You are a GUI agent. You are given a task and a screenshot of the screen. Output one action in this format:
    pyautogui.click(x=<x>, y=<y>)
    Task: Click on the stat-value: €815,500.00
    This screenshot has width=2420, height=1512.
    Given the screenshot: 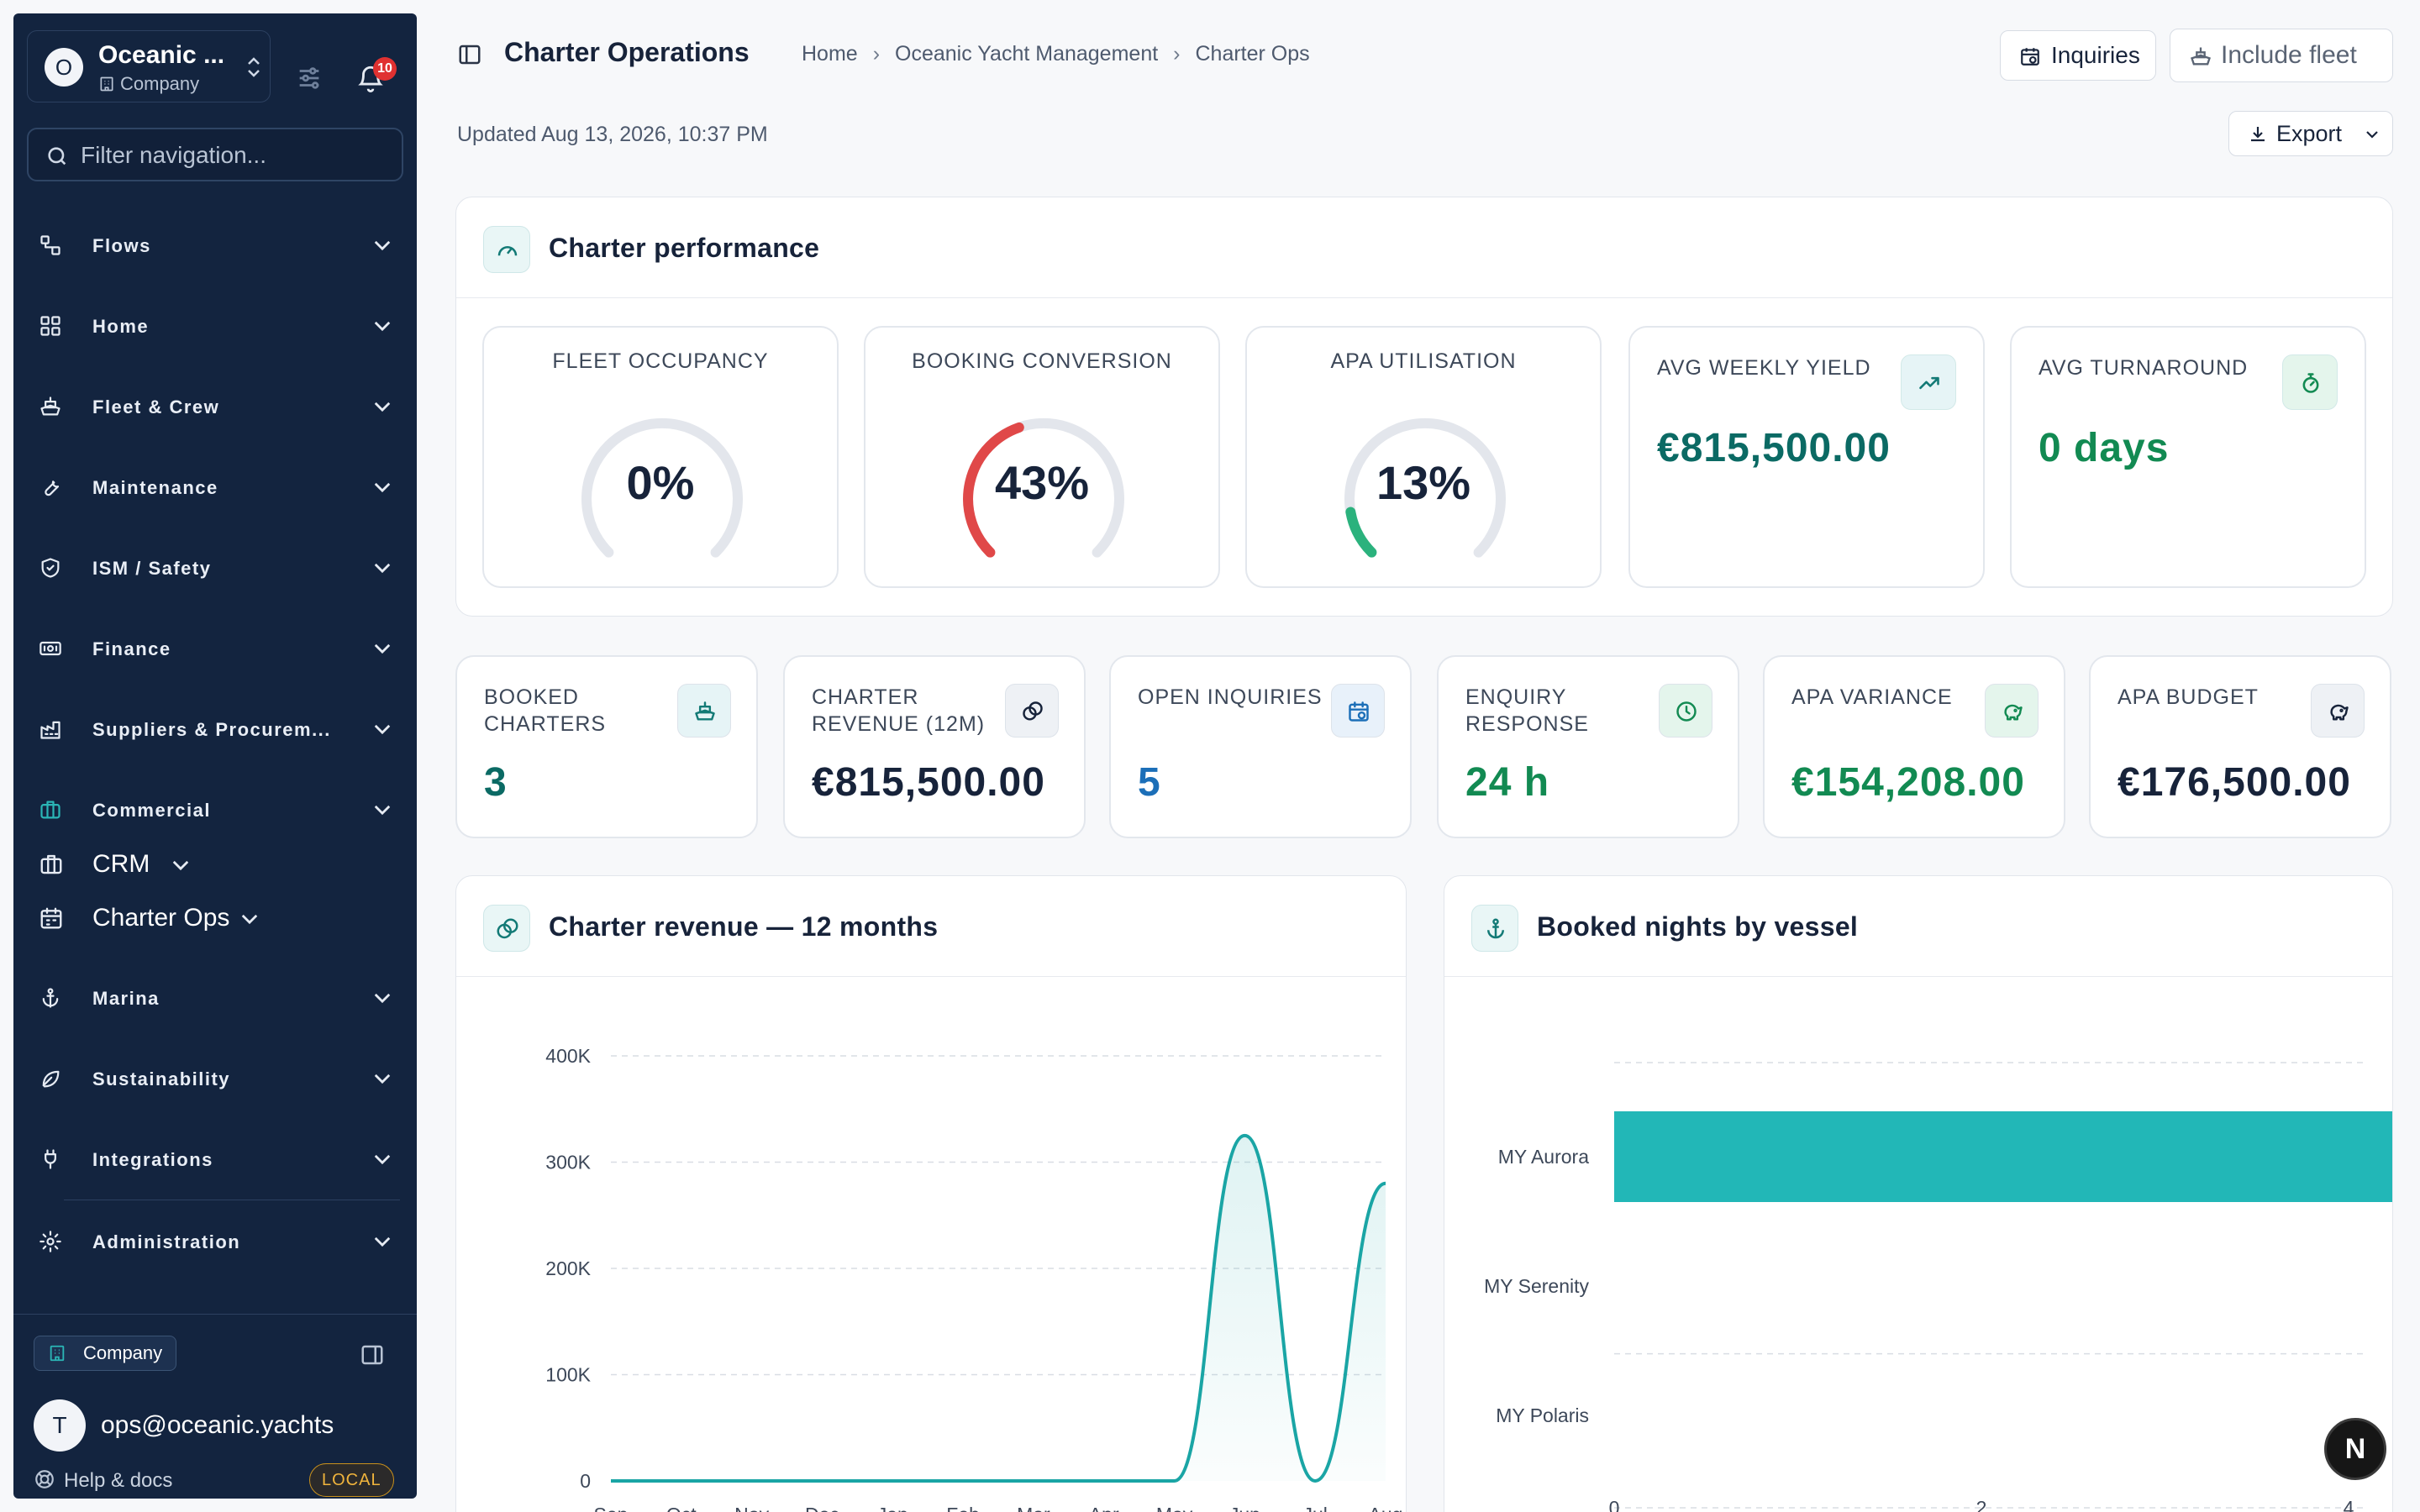 What is the action you would take?
    pyautogui.click(x=929, y=782)
    